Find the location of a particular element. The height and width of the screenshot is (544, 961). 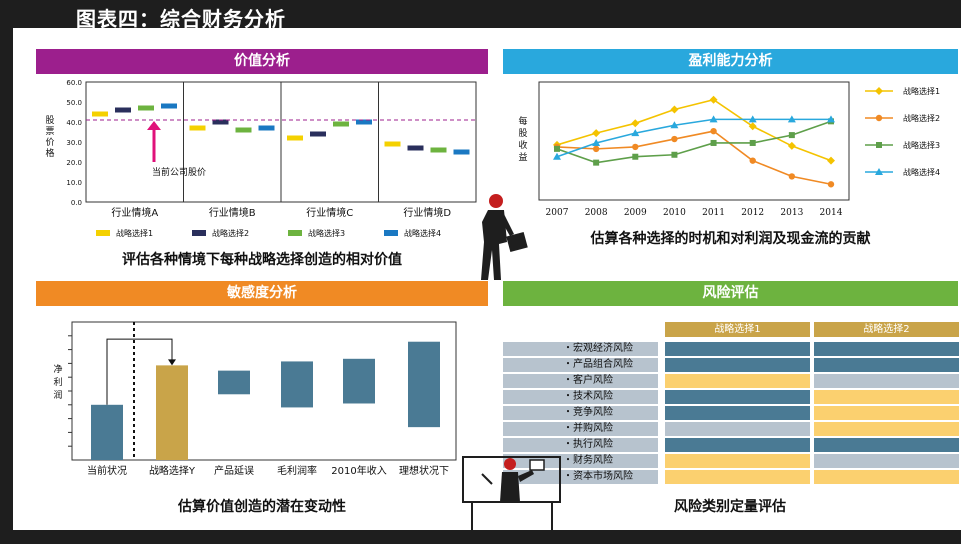

value-ytick: 20.0 is located at coordinates (74, 163).